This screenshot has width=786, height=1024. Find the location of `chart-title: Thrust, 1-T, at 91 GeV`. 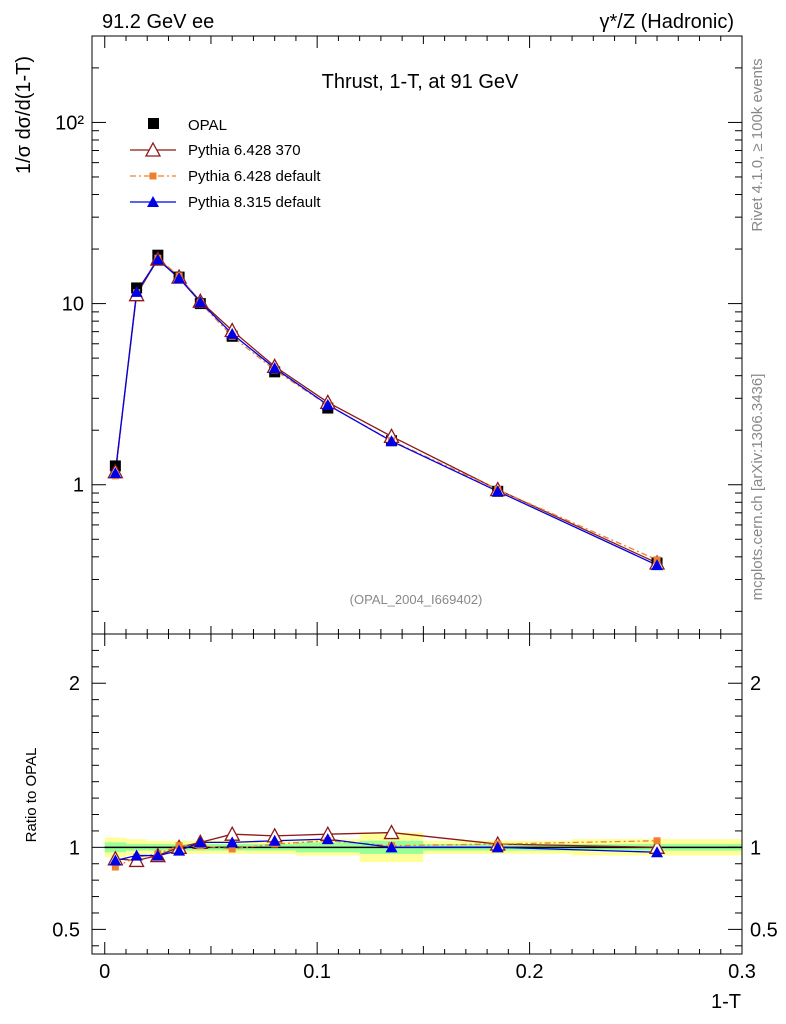

chart-title: Thrust, 1-T, at 91 GeV is located at coordinates (420, 82).